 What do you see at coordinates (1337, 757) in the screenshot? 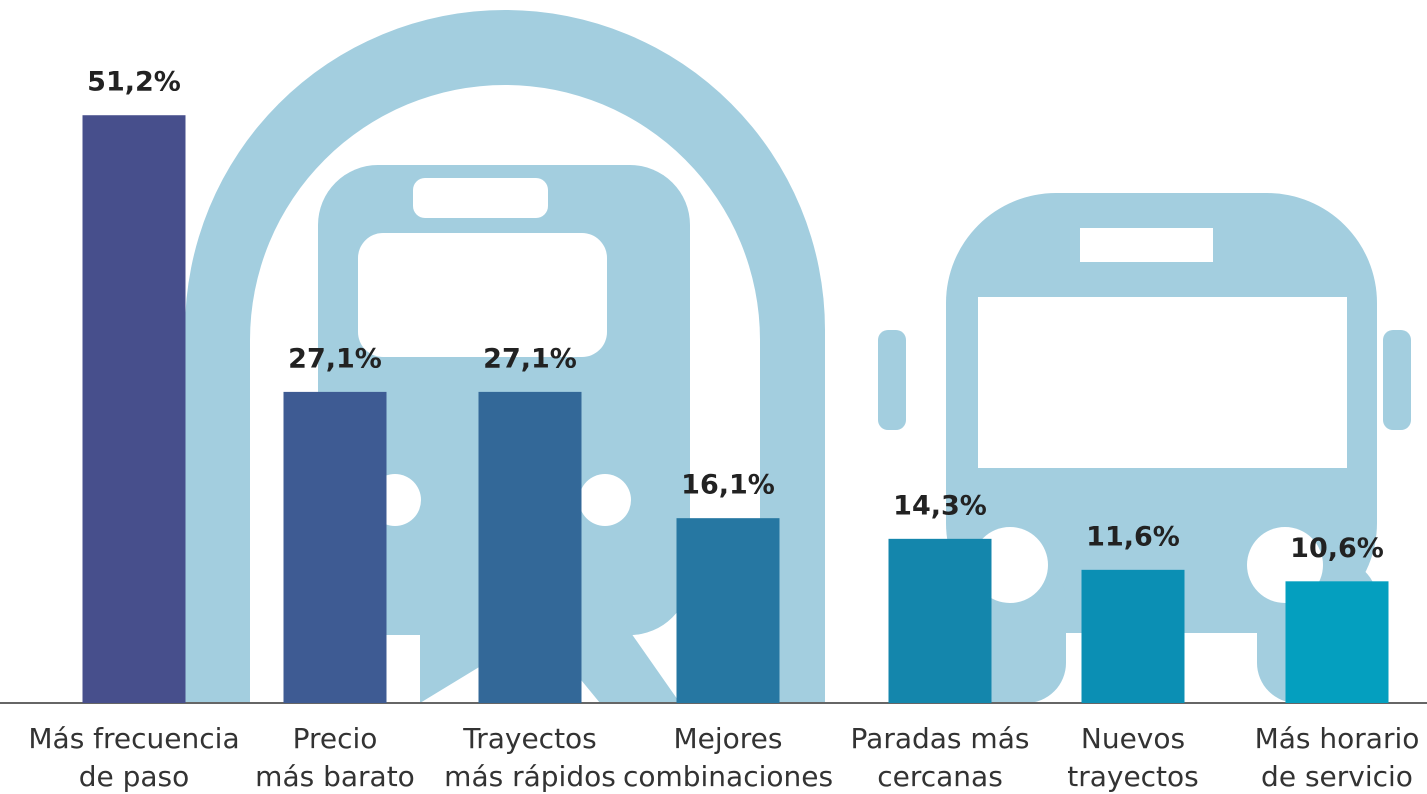
I see `x-tick-label: Más horario de servicio` at bounding box center [1337, 757].